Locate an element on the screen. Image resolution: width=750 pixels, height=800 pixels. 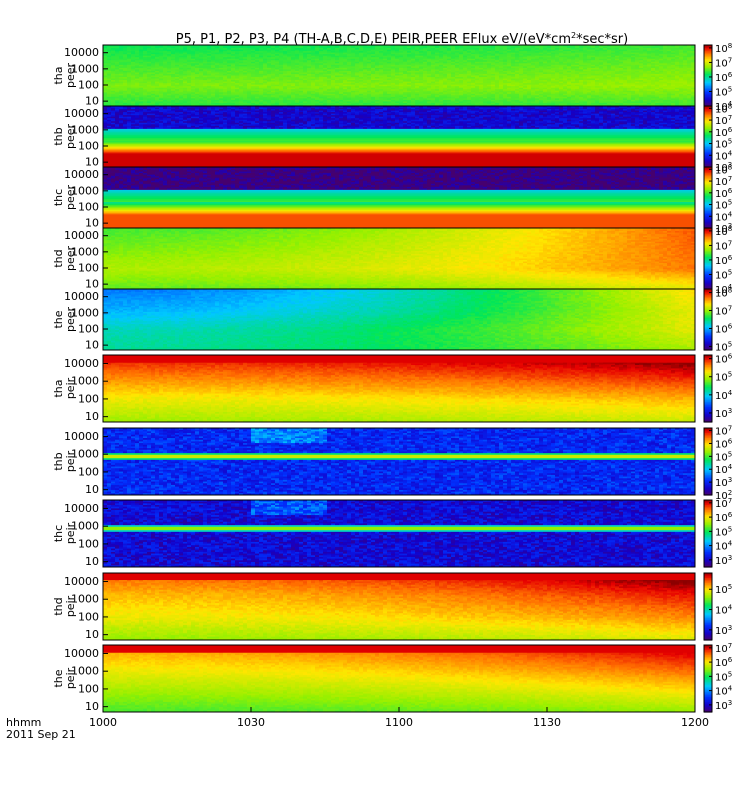
panel-label-line: tha is located at coordinates (58, 75).